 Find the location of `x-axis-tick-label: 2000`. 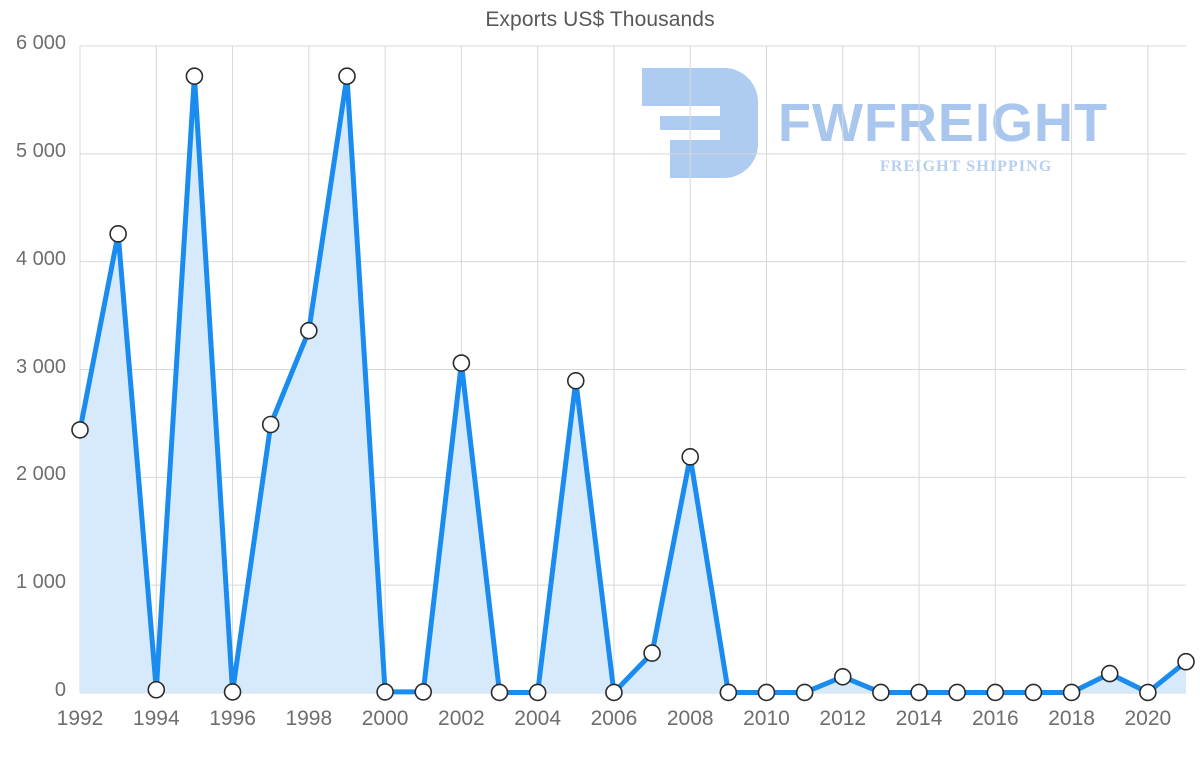

x-axis-tick-label: 2000 is located at coordinates (385, 718).